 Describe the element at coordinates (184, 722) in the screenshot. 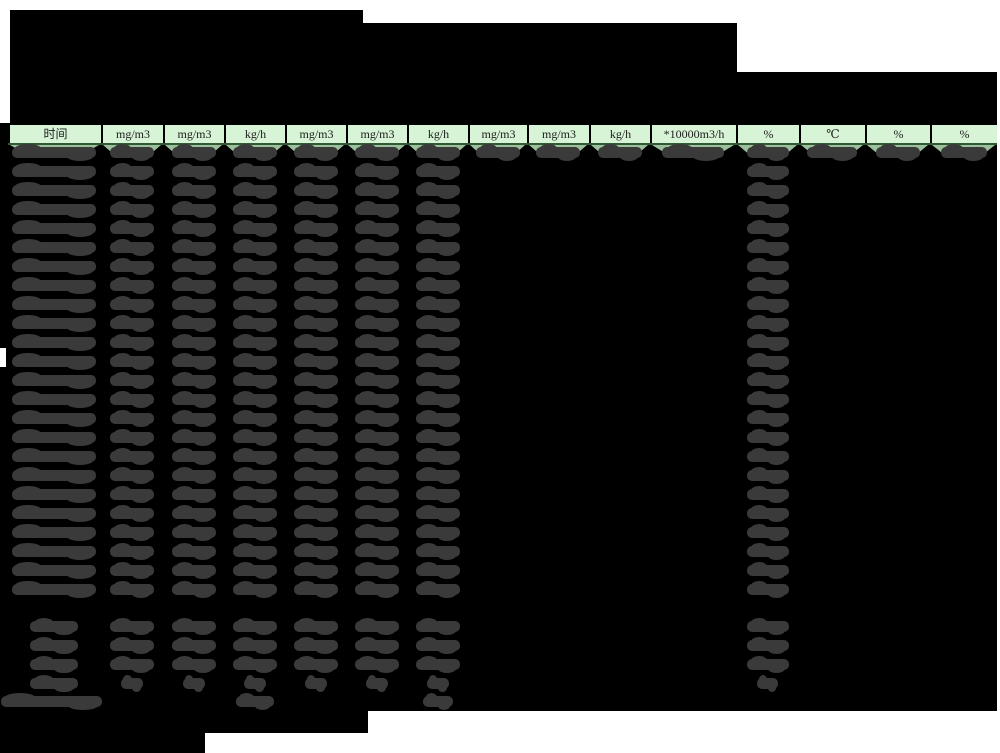

I see `redacted-table-bottom-step1` at that location.